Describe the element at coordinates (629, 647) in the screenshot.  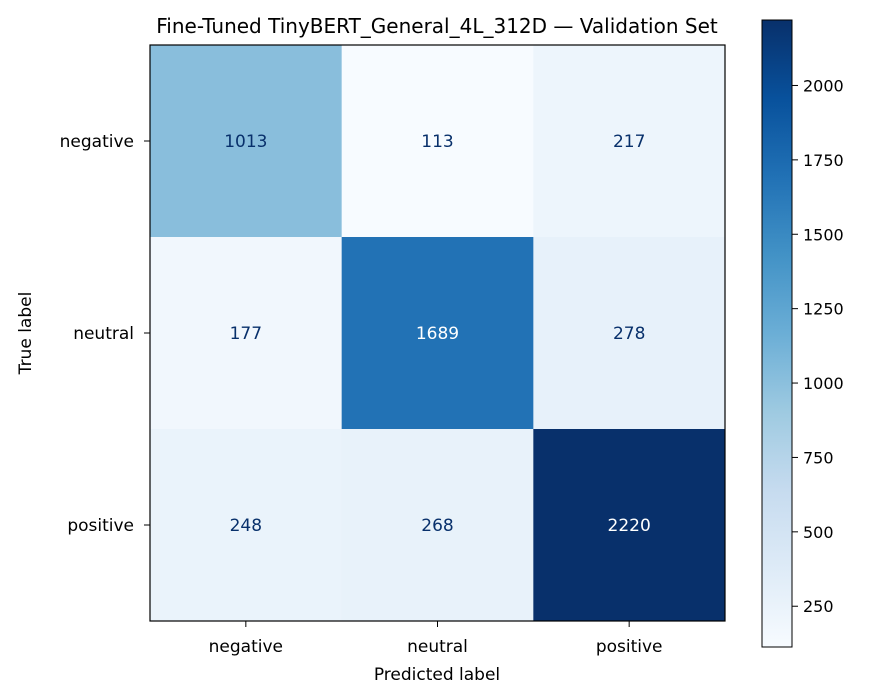
I see `x-tick-label: positive` at that location.